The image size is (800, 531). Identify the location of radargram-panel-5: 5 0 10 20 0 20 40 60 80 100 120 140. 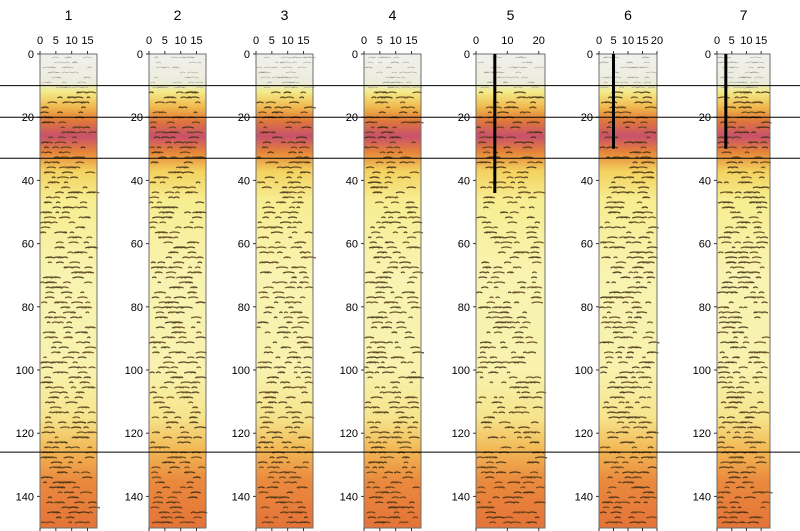
(500, 269).